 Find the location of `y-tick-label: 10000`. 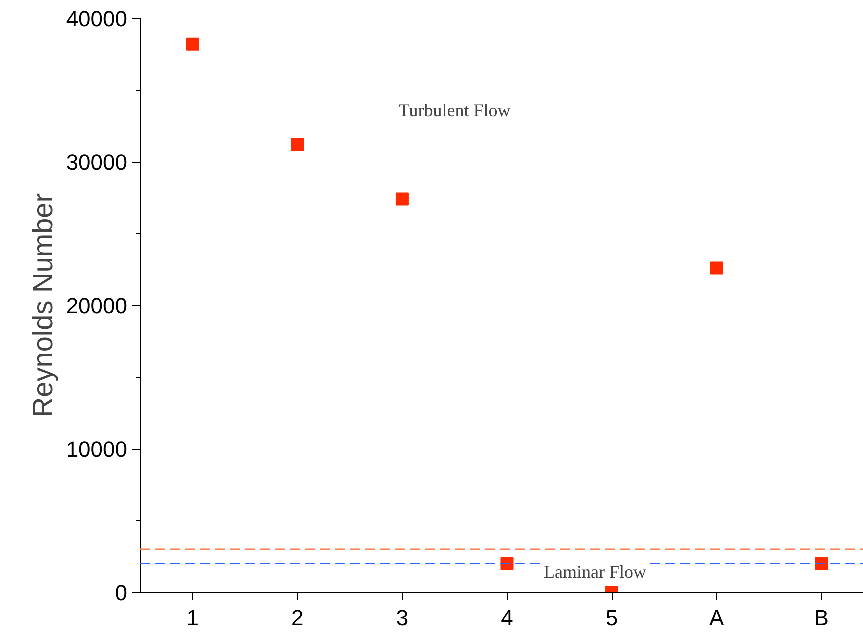

y-tick-label: 10000 is located at coordinates (97, 449).